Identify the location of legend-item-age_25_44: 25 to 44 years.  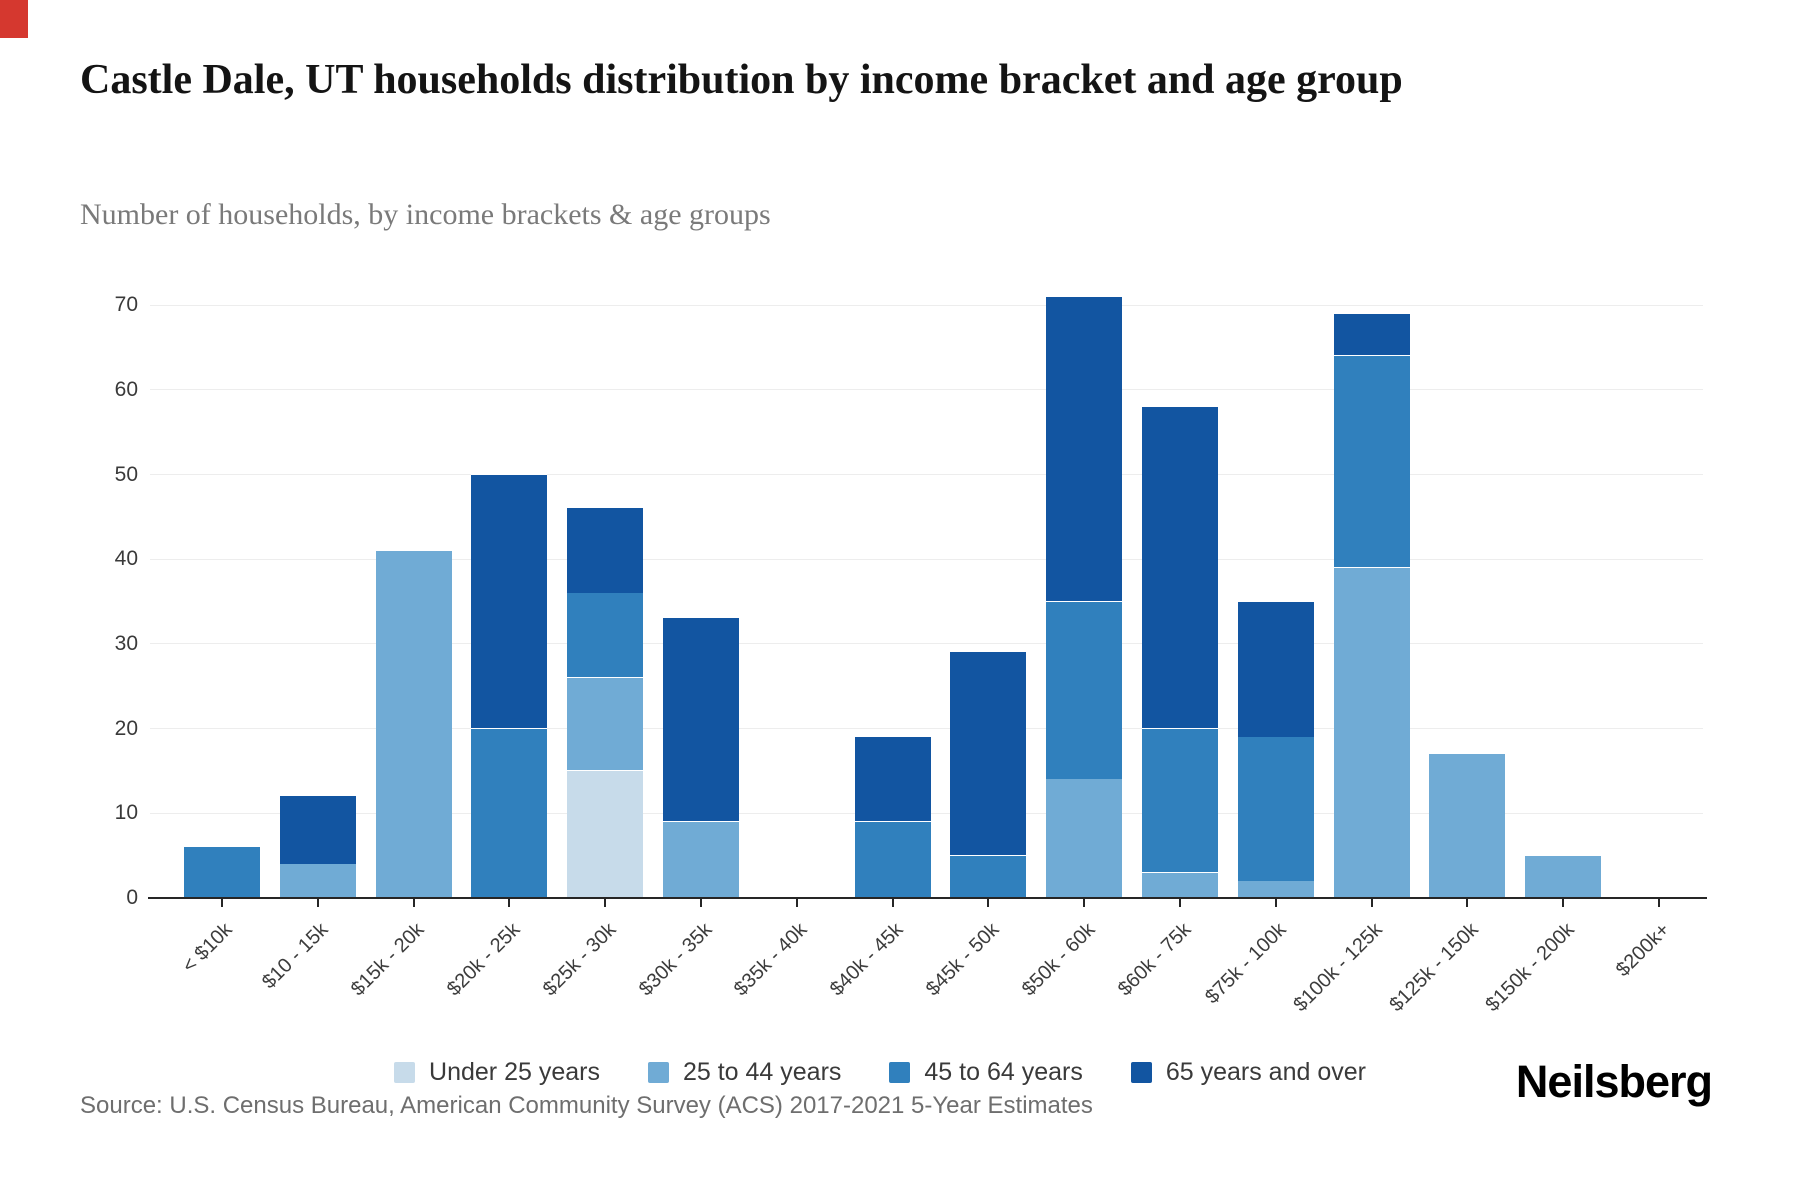
(744, 1072).